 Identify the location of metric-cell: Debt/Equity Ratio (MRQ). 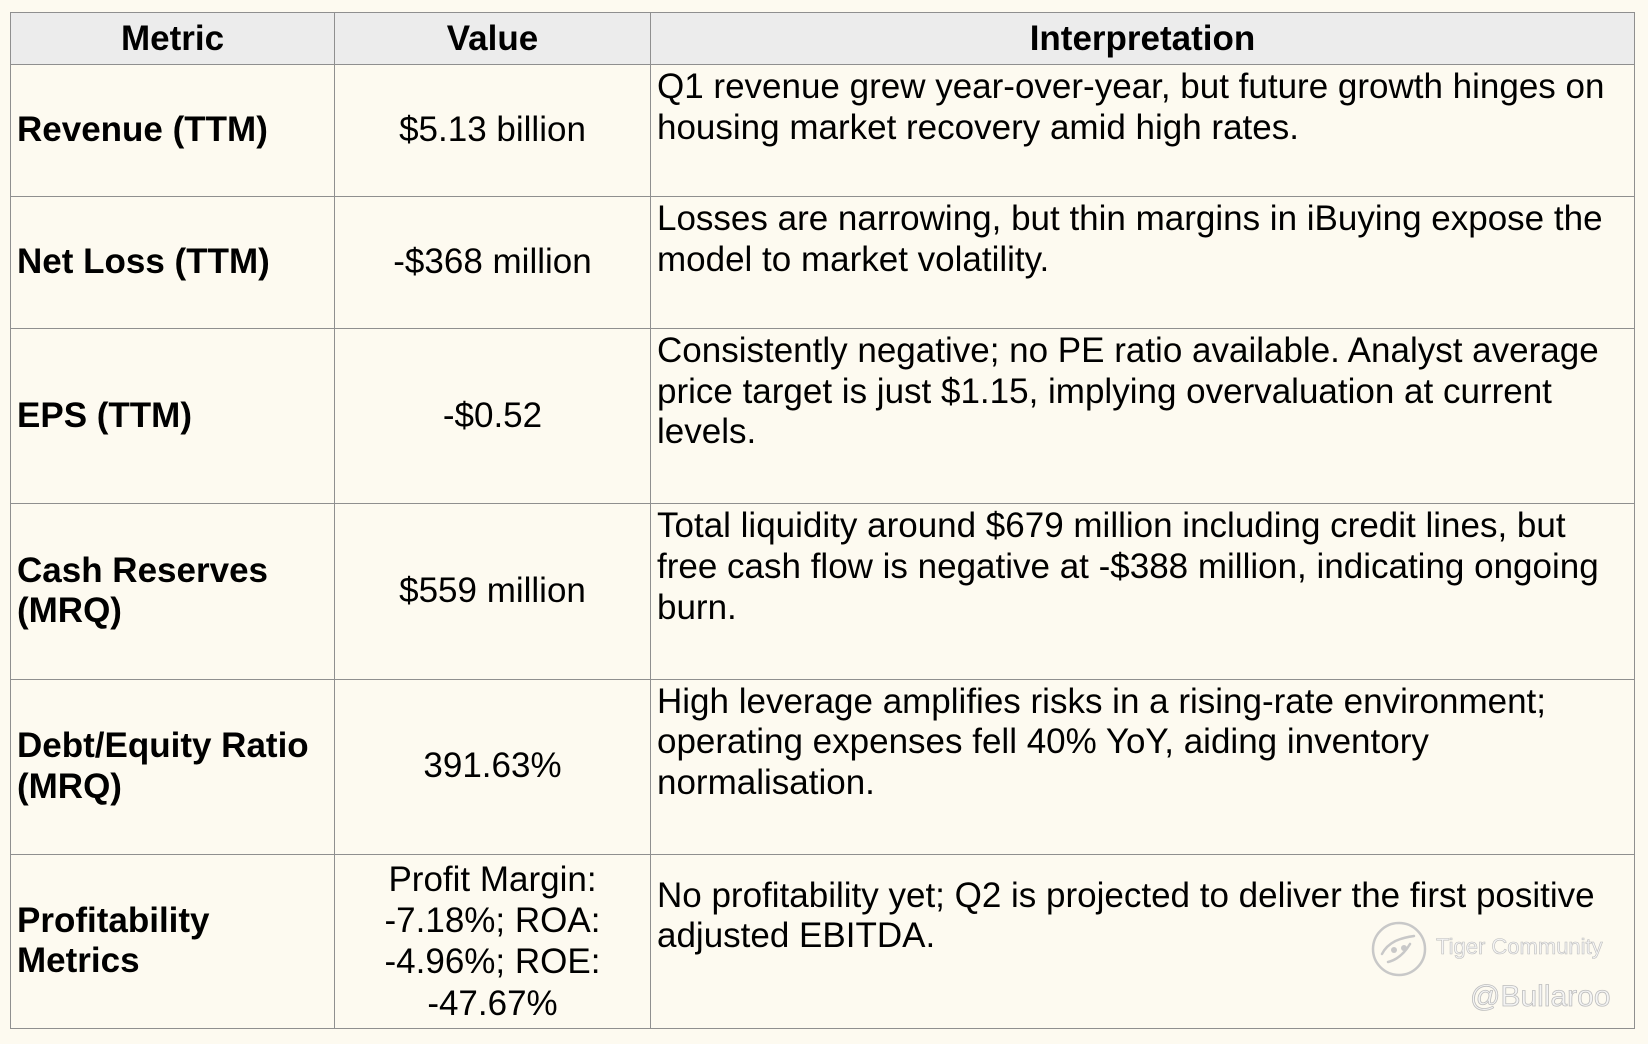
(172, 766).